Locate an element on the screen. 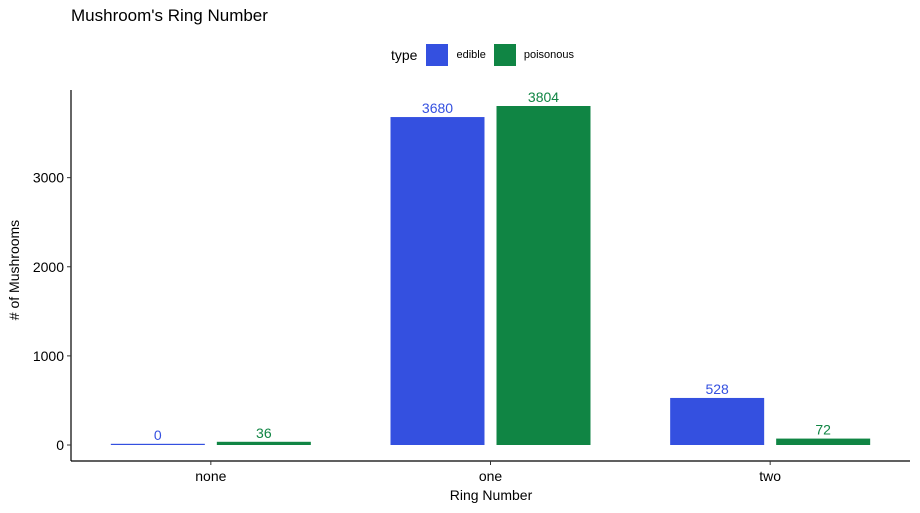 The image size is (920, 513). y-tick-label: 3000 is located at coordinates (48, 178).